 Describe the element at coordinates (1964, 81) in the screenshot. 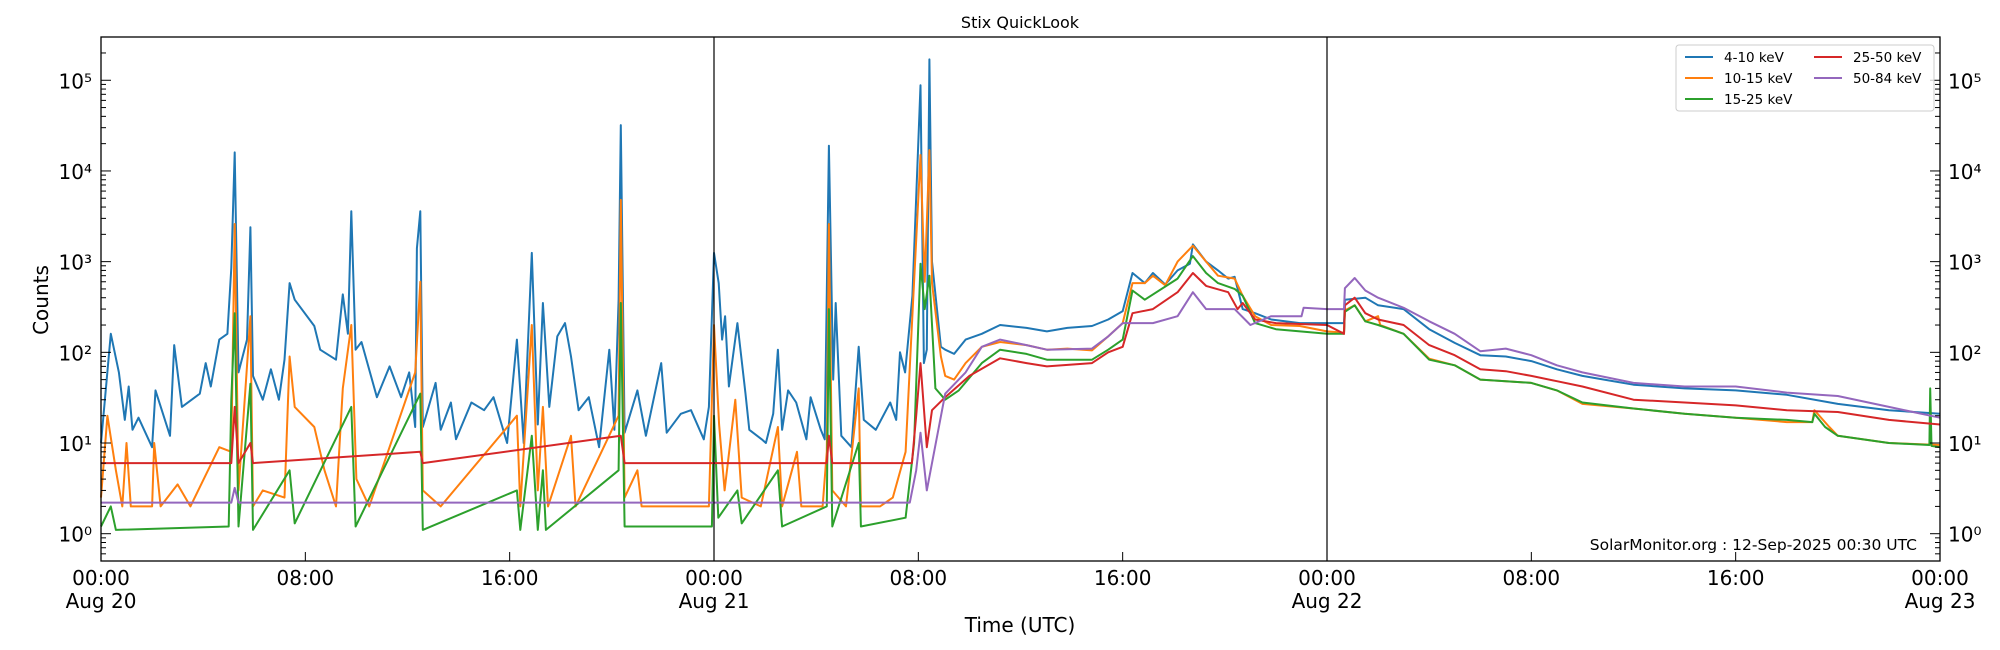

I see `y-tick-label-right: 10⁵` at that location.